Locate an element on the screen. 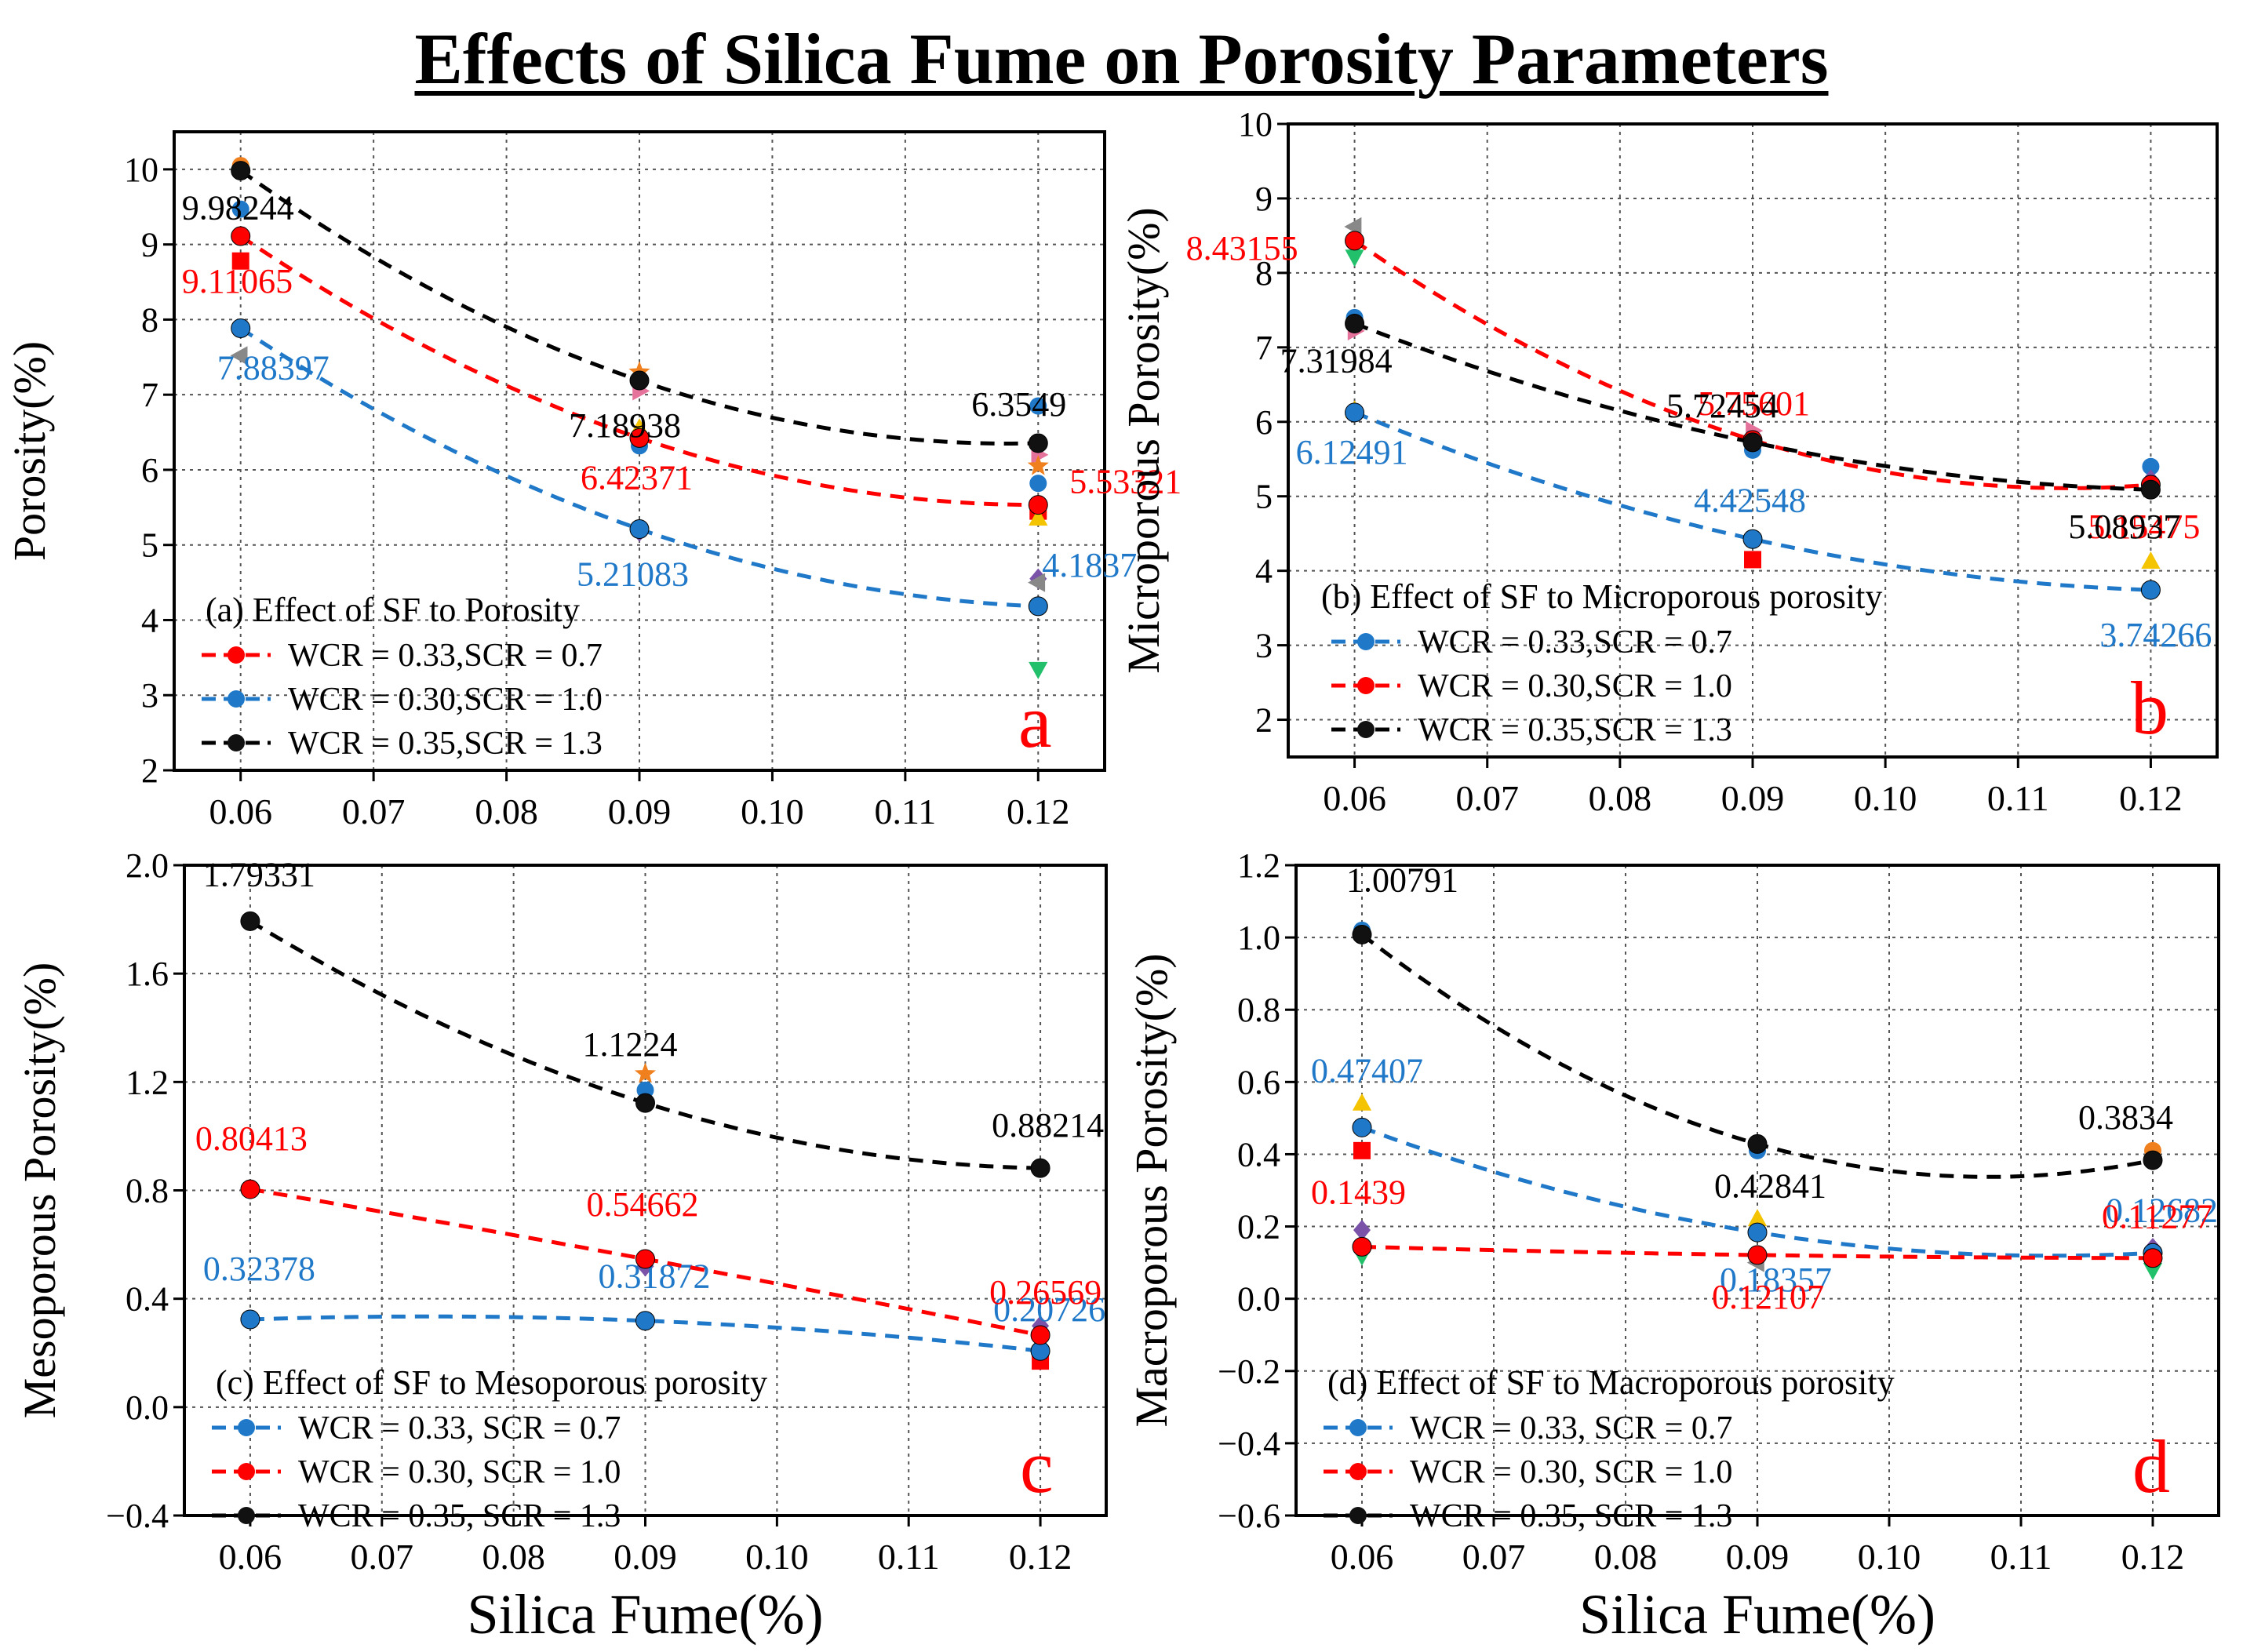  series-line-black is located at coordinates (1752, 407).